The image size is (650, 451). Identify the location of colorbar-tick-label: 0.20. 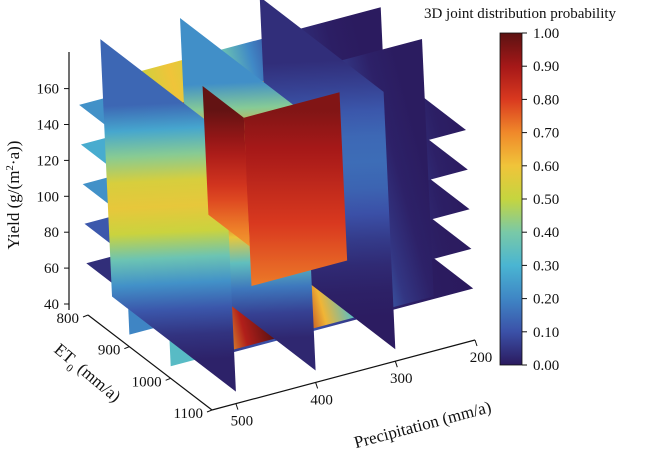
(546, 300).